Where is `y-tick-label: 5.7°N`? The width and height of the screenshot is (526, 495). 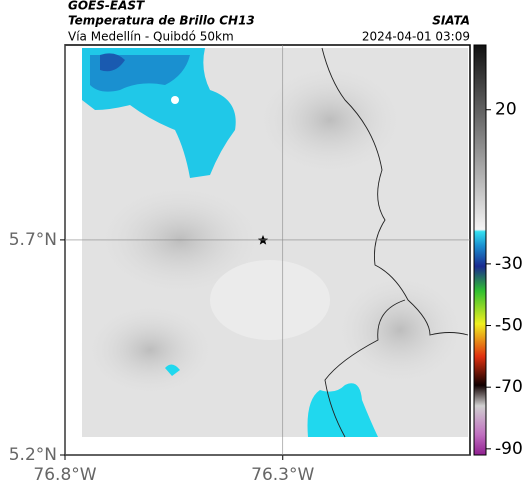
y-tick-label: 5.7°N is located at coordinates (33, 240).